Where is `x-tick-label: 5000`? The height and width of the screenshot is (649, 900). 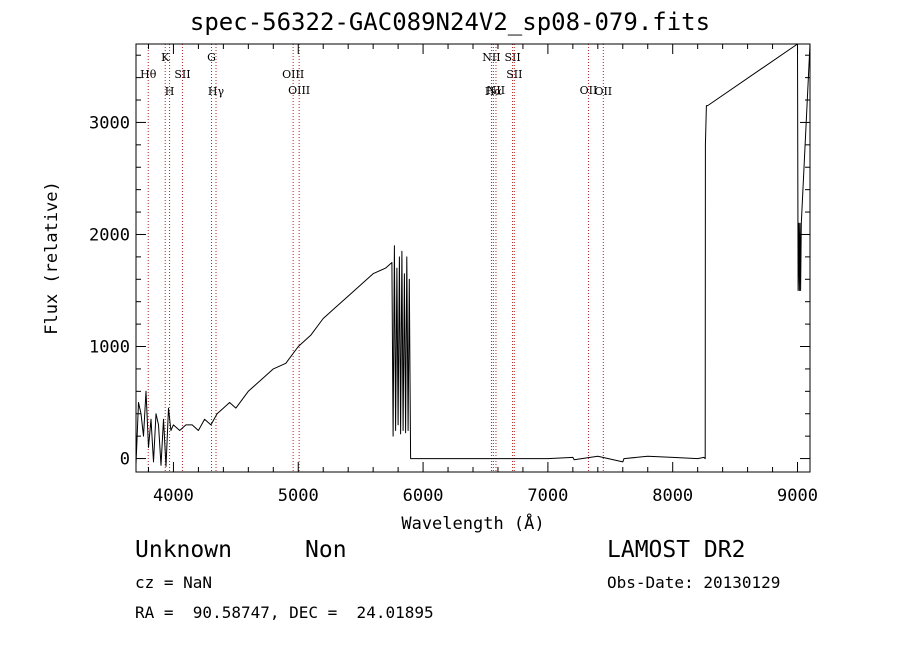
x-tick-label: 5000 is located at coordinates (298, 496).